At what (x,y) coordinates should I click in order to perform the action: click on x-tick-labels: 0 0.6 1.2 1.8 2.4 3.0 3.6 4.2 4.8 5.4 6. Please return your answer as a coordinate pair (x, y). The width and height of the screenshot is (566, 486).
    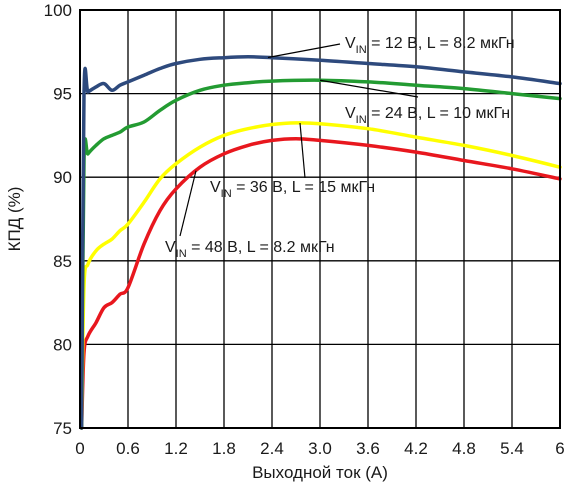
    Looking at the image, I should click on (319, 448).